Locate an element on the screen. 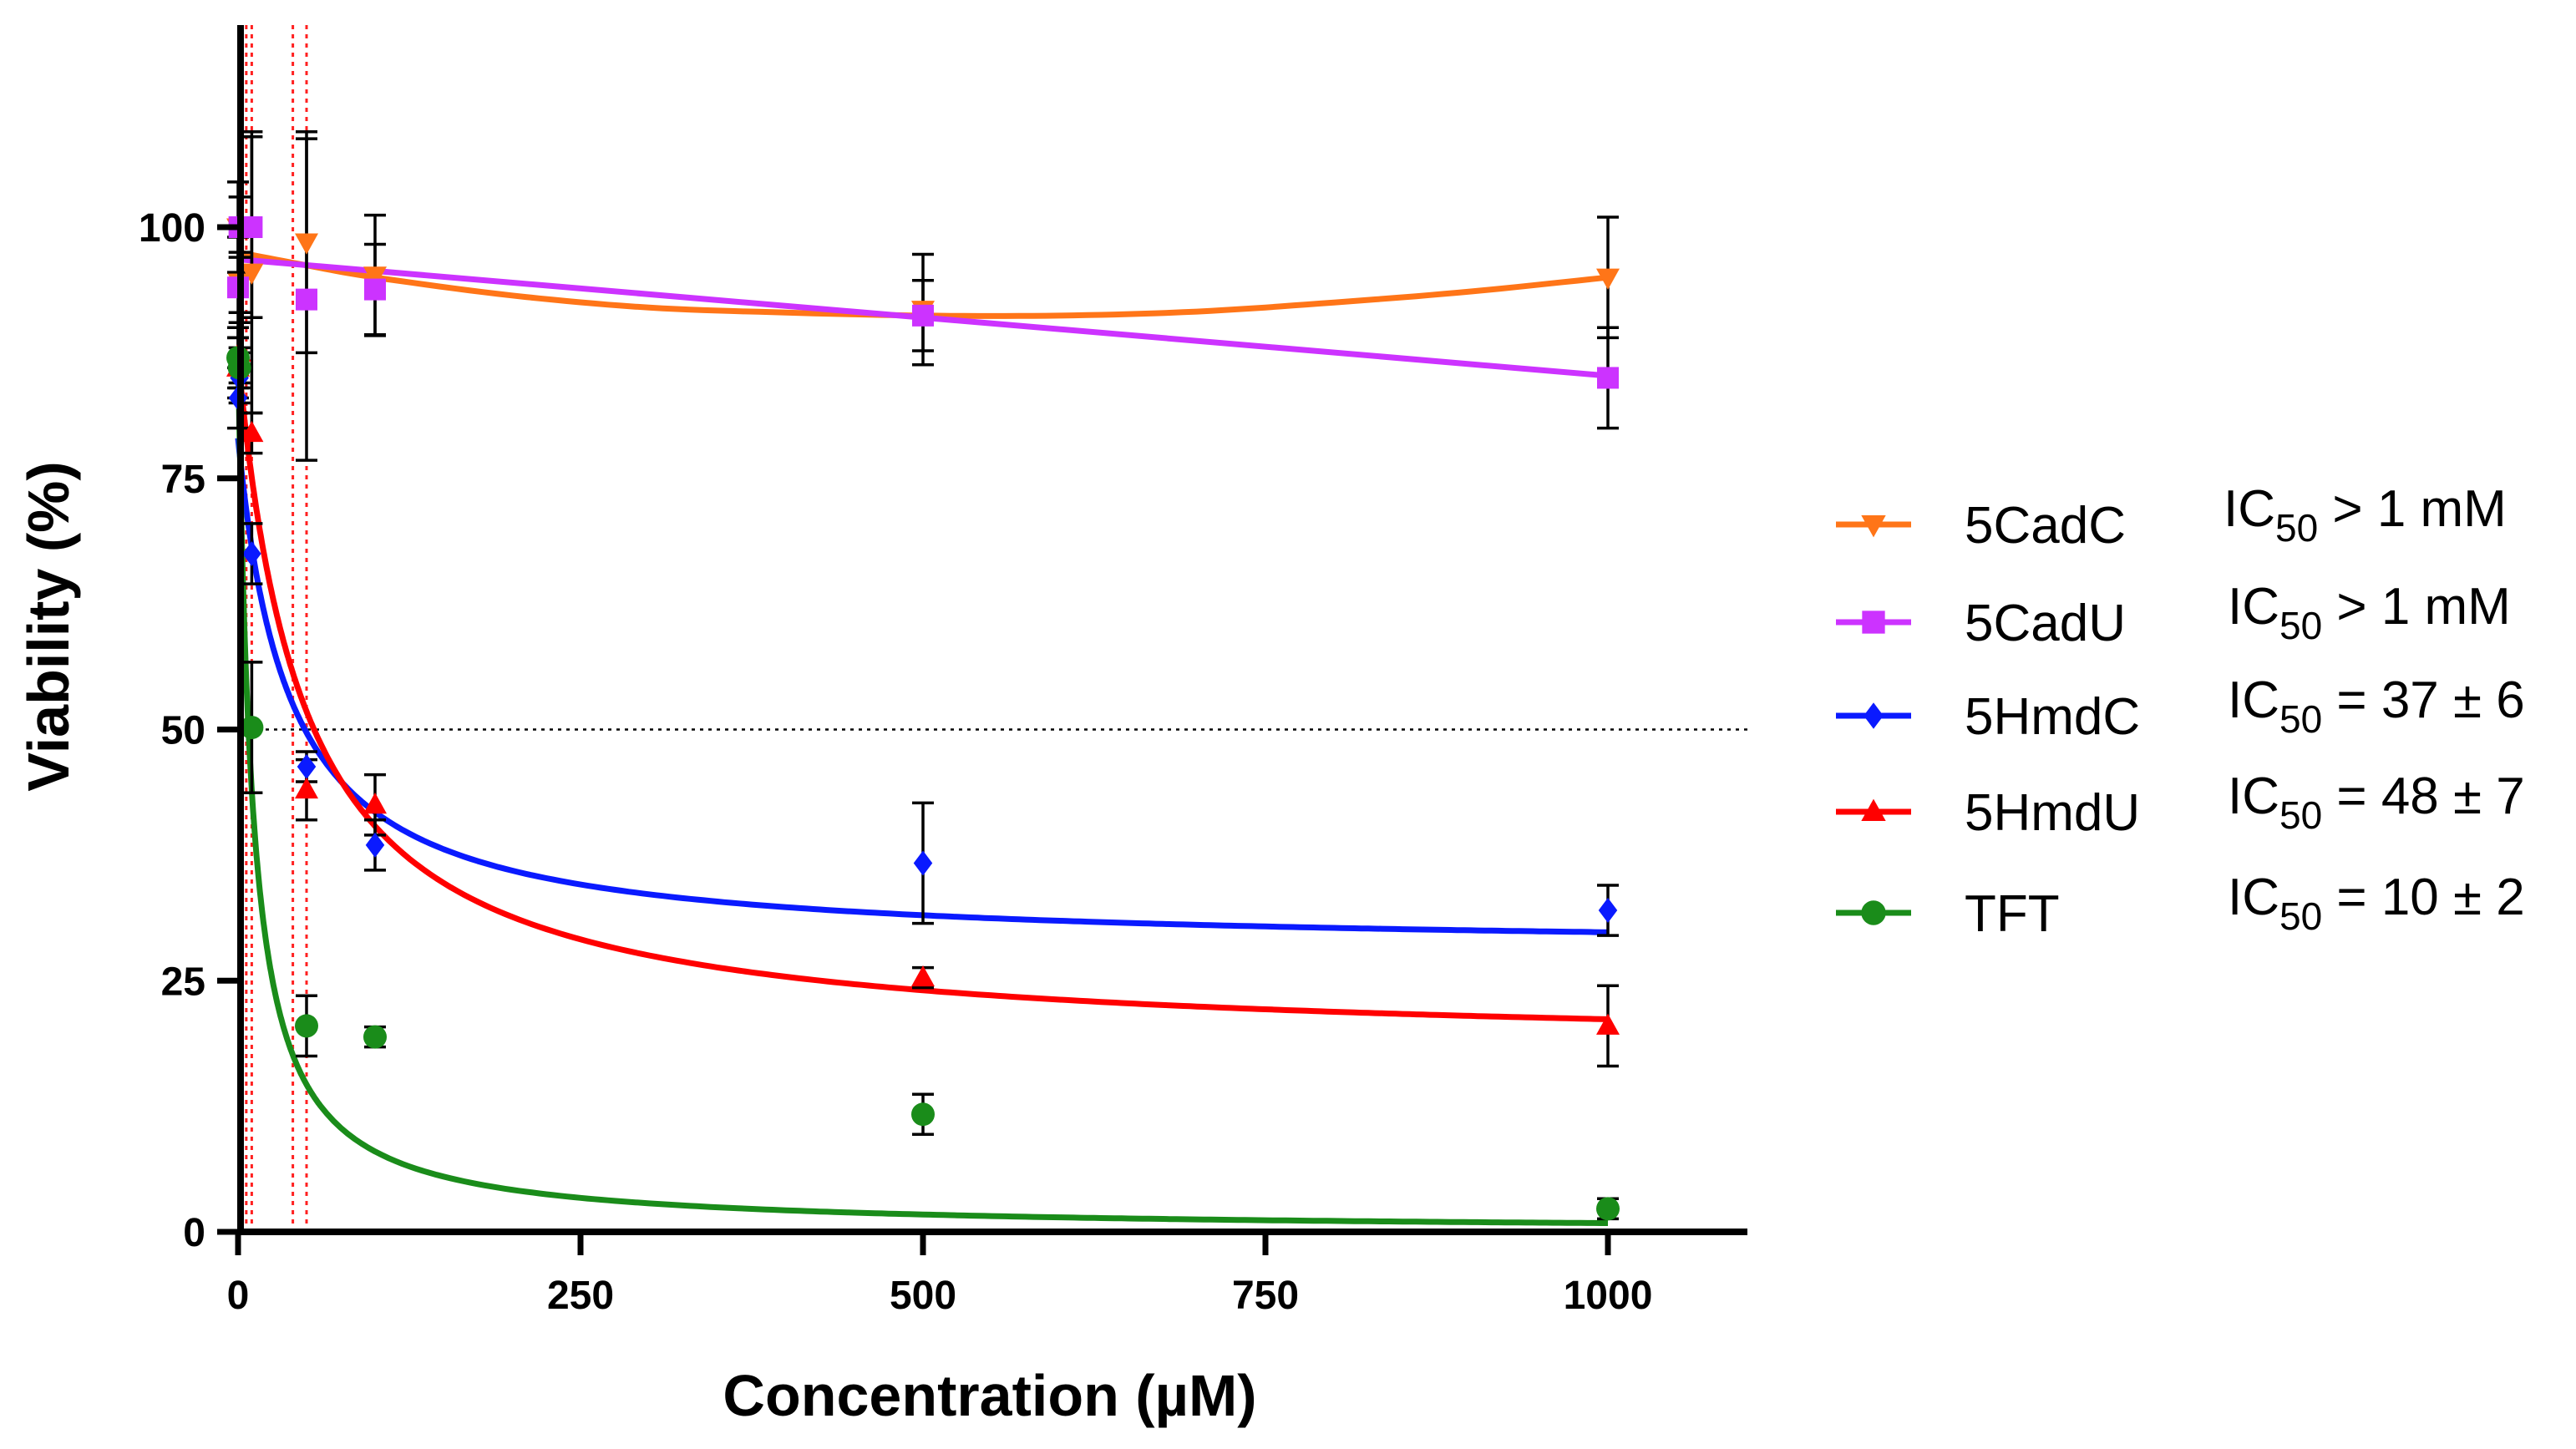 This screenshot has height=1449, width=2576. x-tick-label: 750 is located at coordinates (1265, 1296).